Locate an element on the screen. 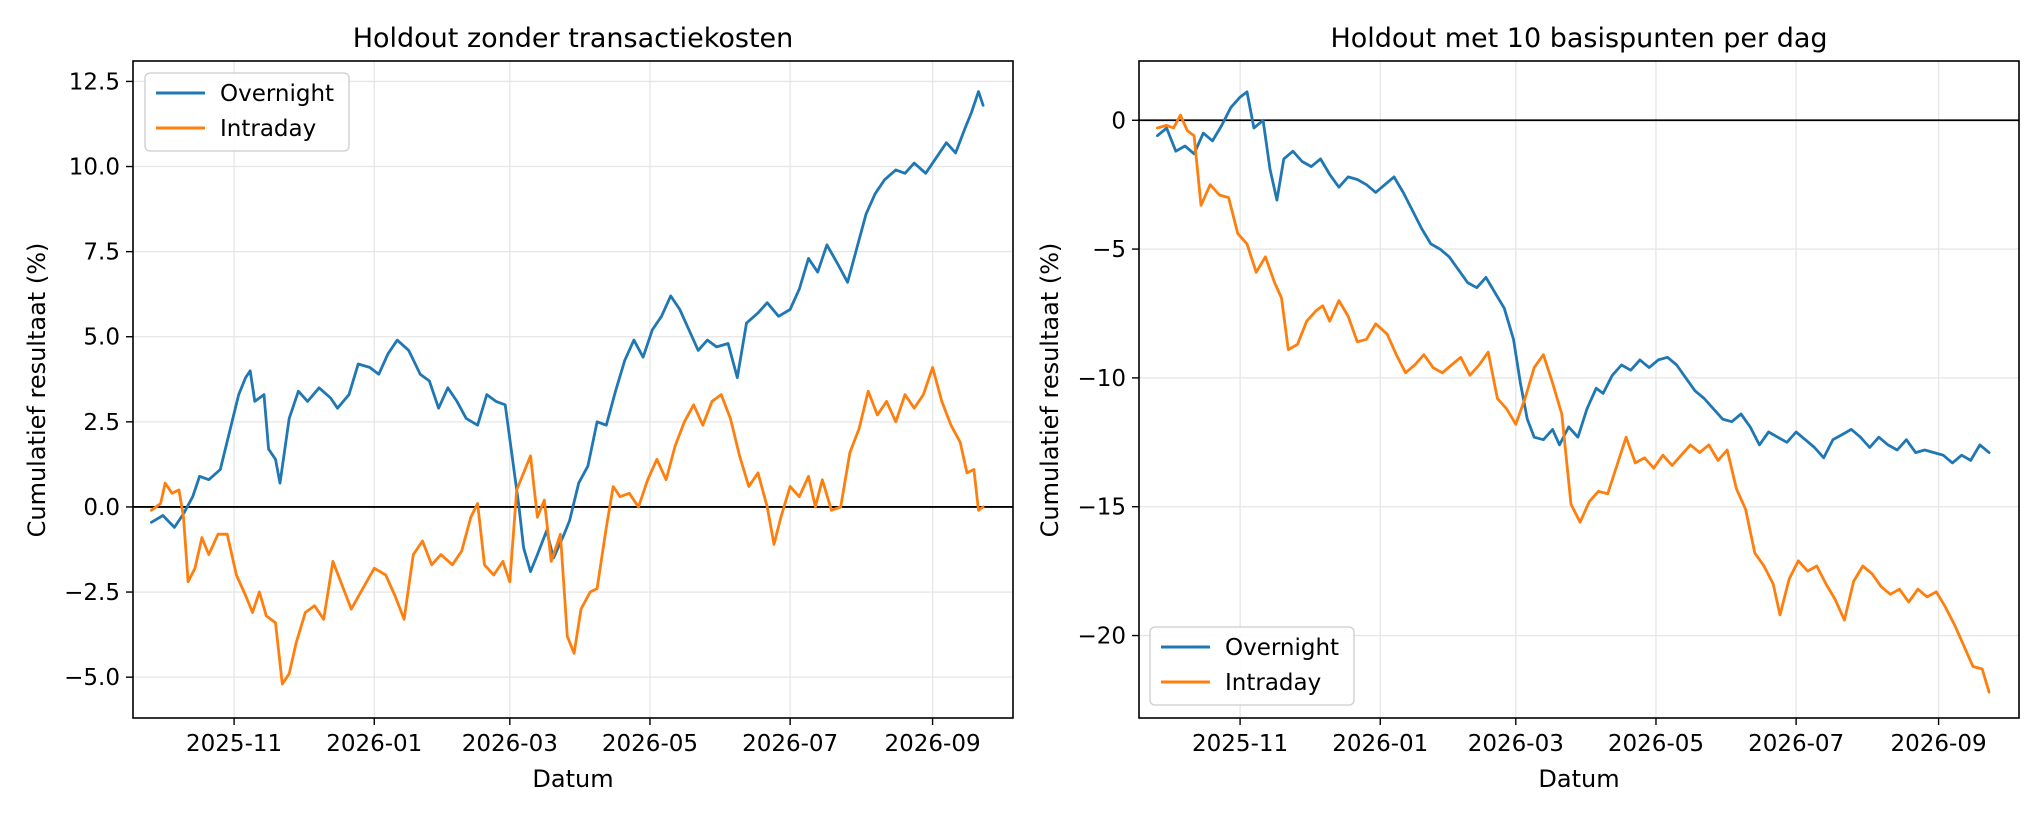 The width and height of the screenshot is (2040, 816). y-ticks: −20 −15 −10 −5 0 is located at coordinates (1108, 379).